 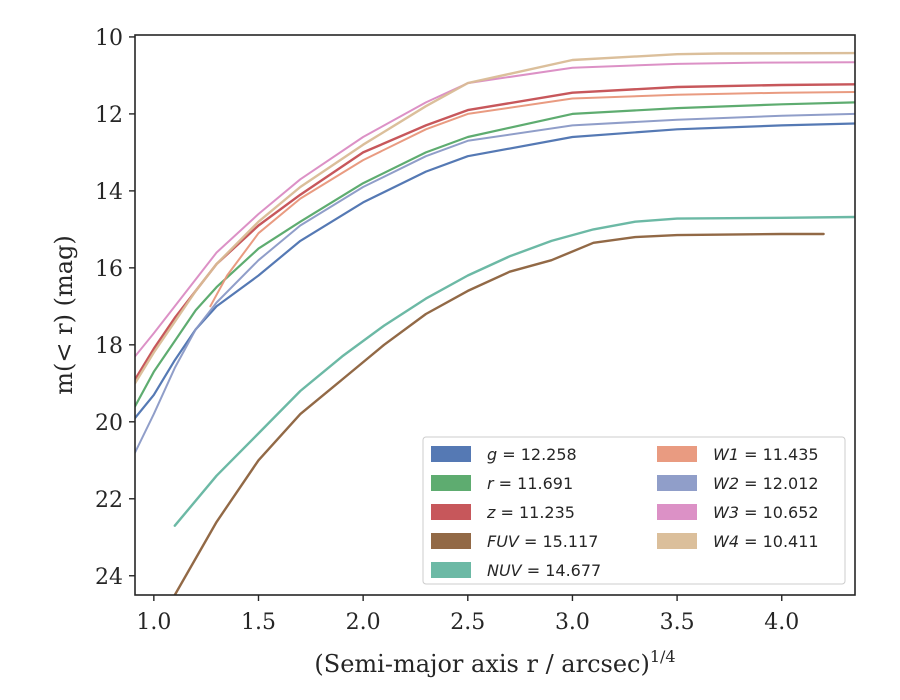 What do you see at coordinates (677, 512) in the screenshot?
I see `legend-swatch-w3` at bounding box center [677, 512].